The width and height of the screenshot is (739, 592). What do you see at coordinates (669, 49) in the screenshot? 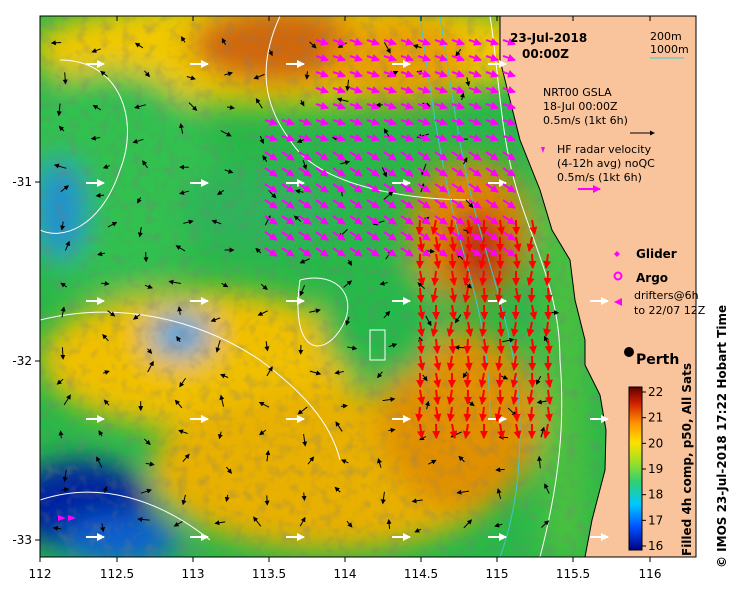
I see `contour-legend-1000m: 1000m` at bounding box center [669, 49].